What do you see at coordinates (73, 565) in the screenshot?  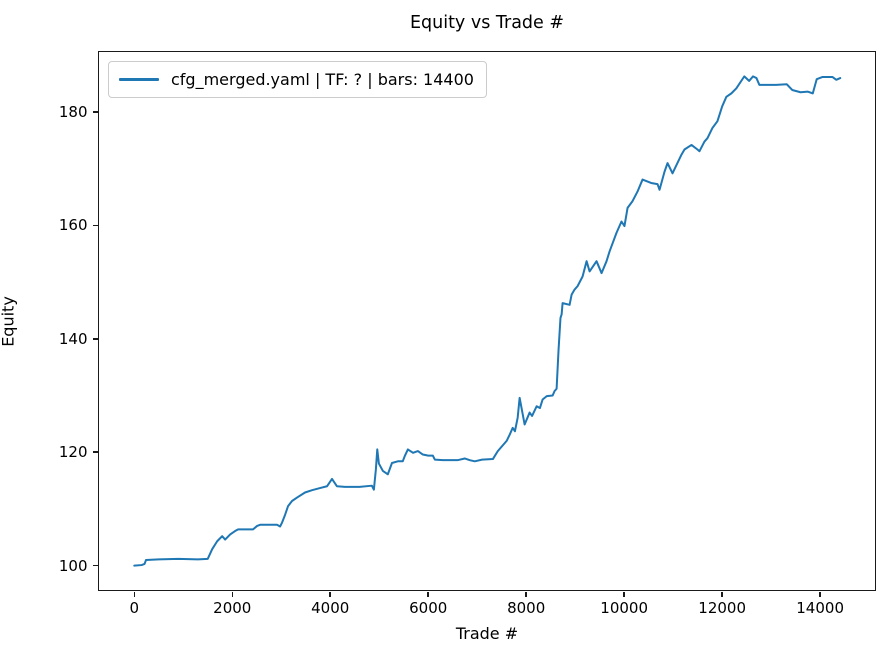 I see `y-tick-label: 100` at bounding box center [73, 565].